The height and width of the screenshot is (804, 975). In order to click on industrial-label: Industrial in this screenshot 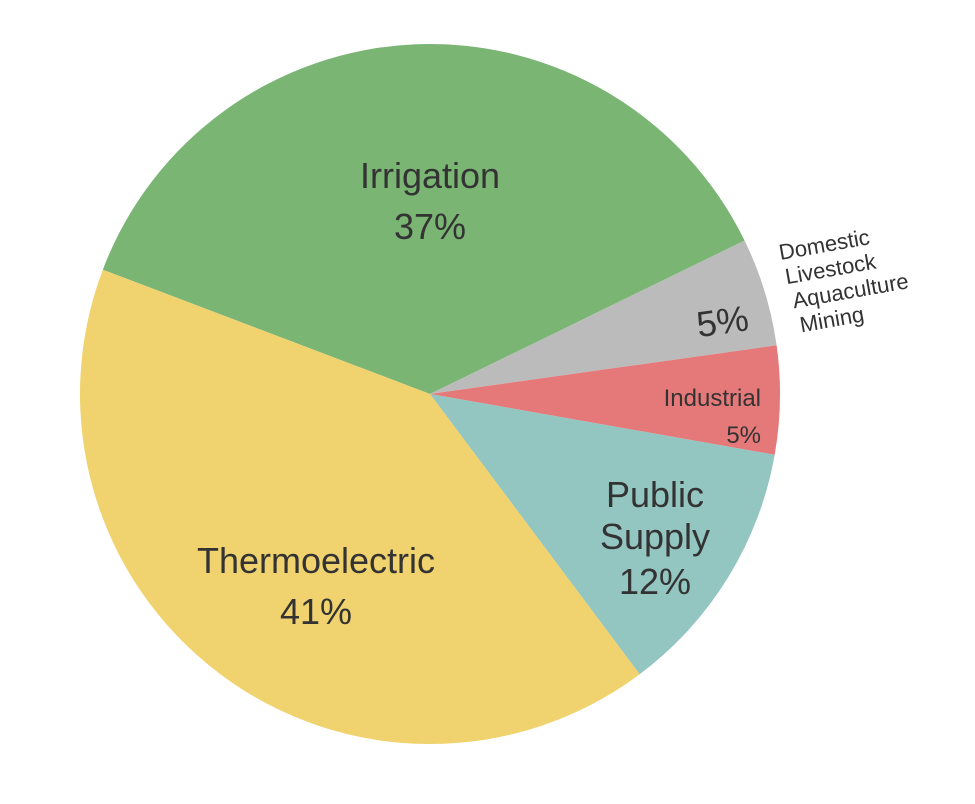, I will do `click(712, 398)`.